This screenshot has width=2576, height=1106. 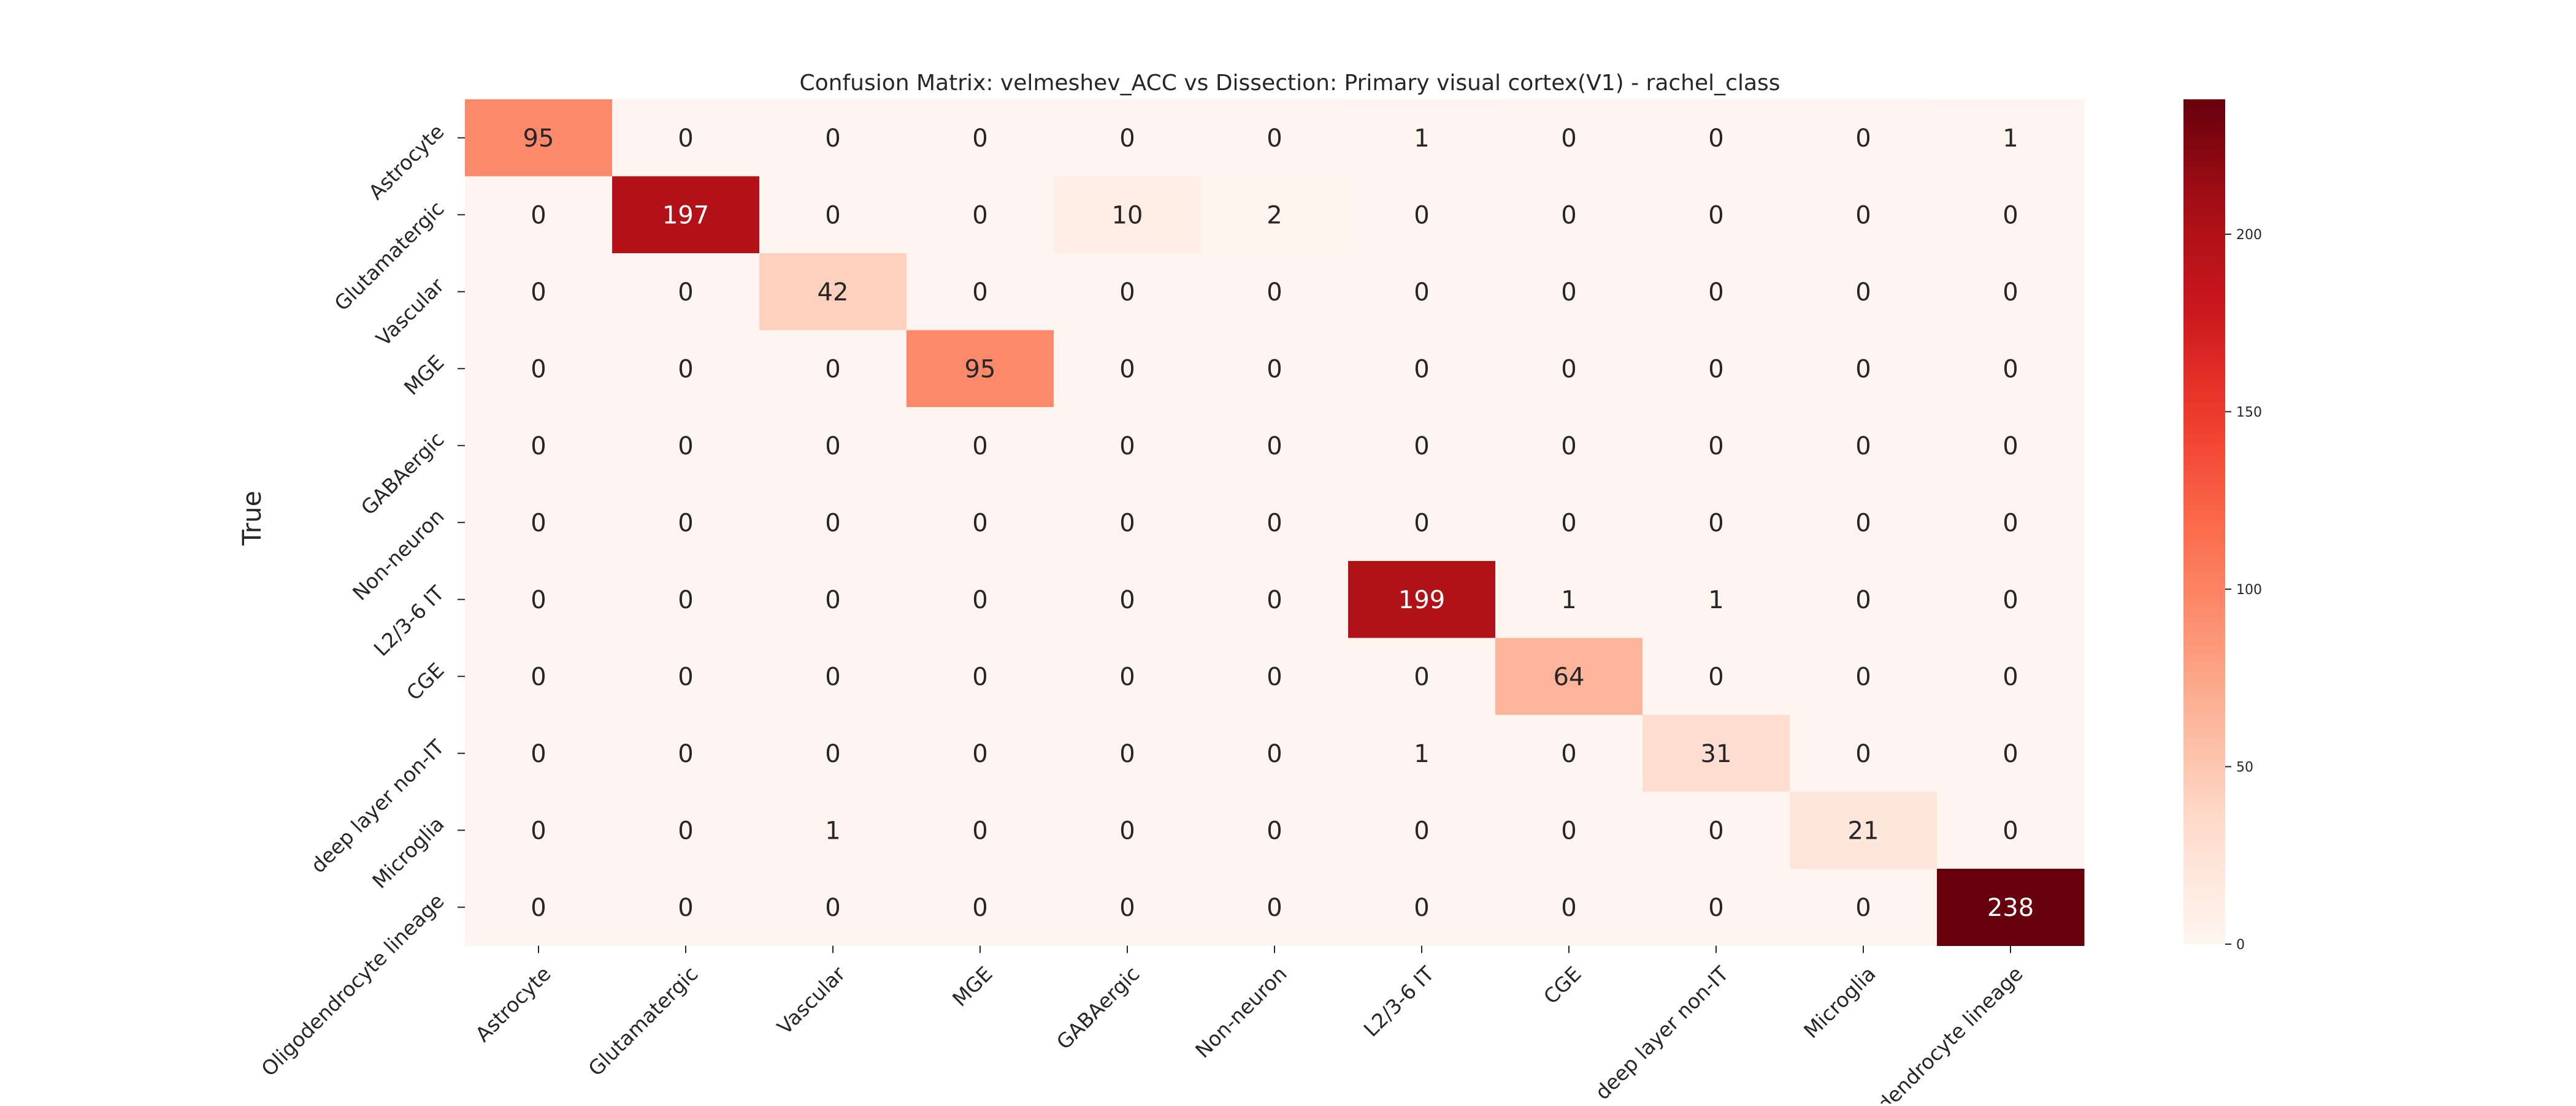 I want to click on cell-r8-c2, so click(x=833, y=753).